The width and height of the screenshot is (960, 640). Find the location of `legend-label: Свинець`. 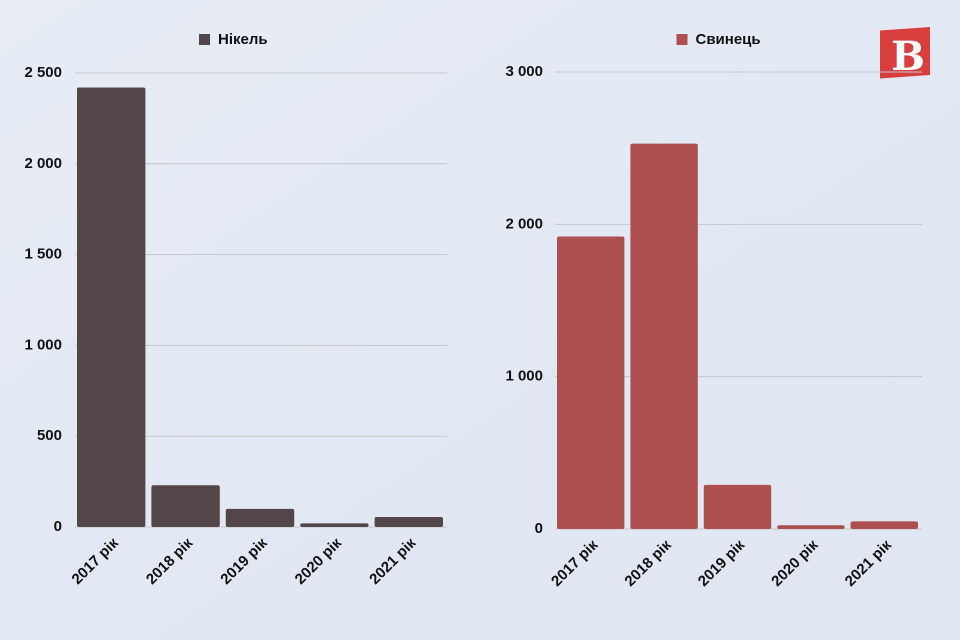

legend-label: Свинець is located at coordinates (728, 39).